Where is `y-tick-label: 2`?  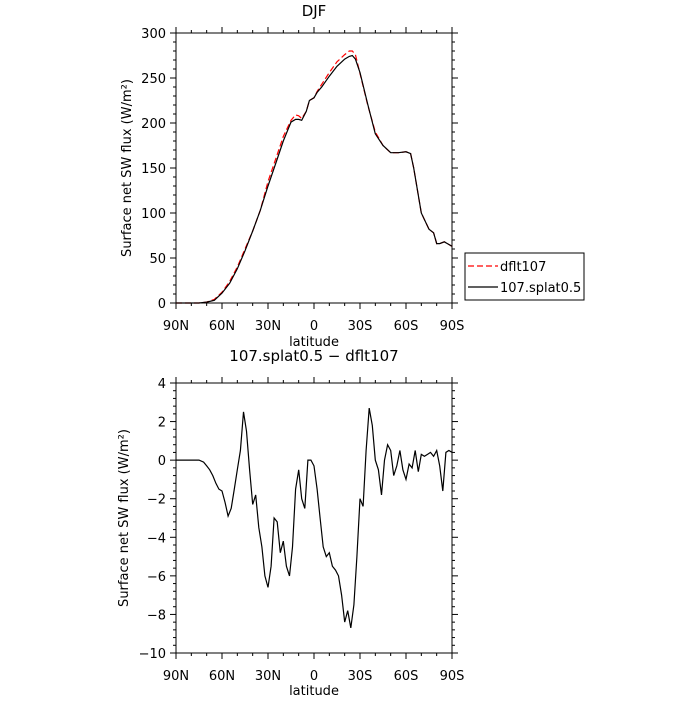 y-tick-label: 2 is located at coordinates (162, 423).